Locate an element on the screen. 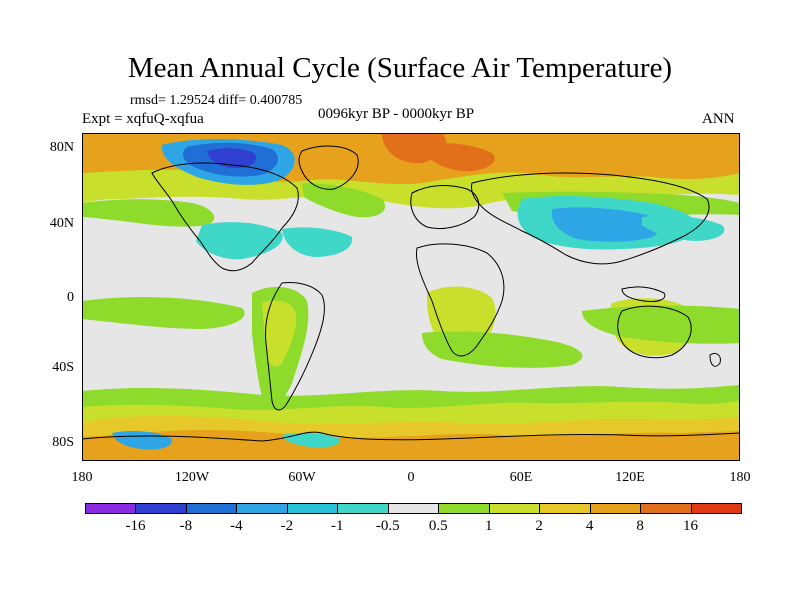 The image size is (800, 600). colorbar-tick-label: -0.5 is located at coordinates (387, 526).